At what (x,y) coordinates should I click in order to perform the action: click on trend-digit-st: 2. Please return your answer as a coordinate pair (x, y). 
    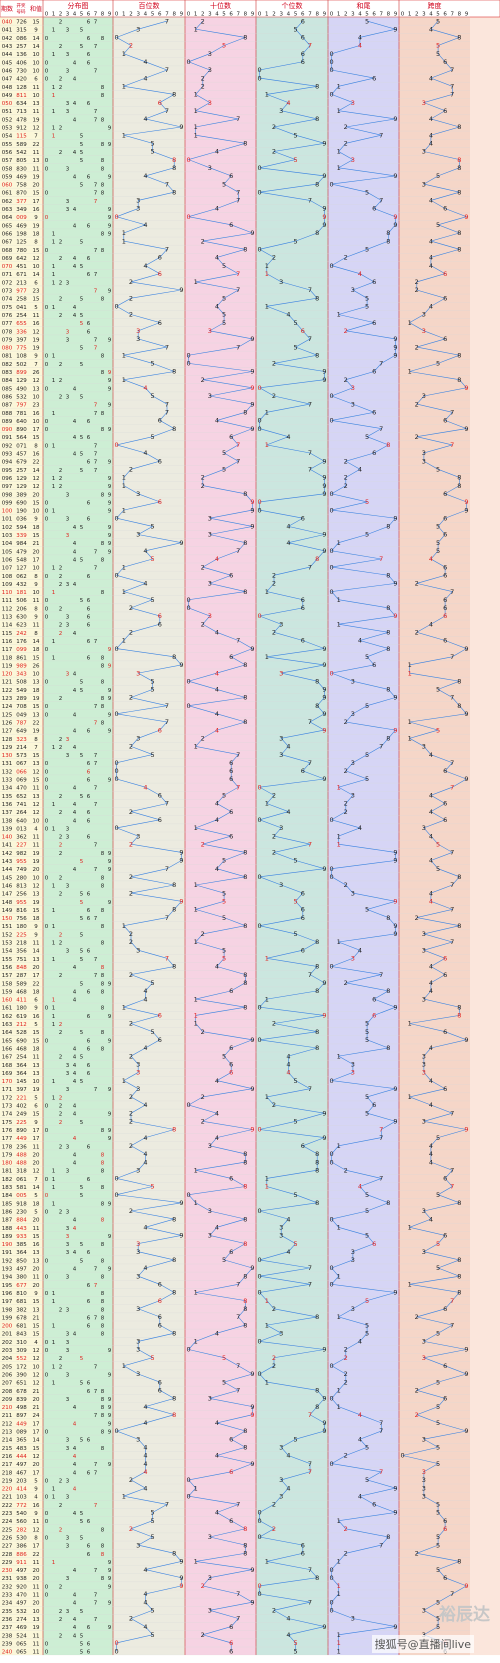
    Looking at the image, I should click on (346, 722).